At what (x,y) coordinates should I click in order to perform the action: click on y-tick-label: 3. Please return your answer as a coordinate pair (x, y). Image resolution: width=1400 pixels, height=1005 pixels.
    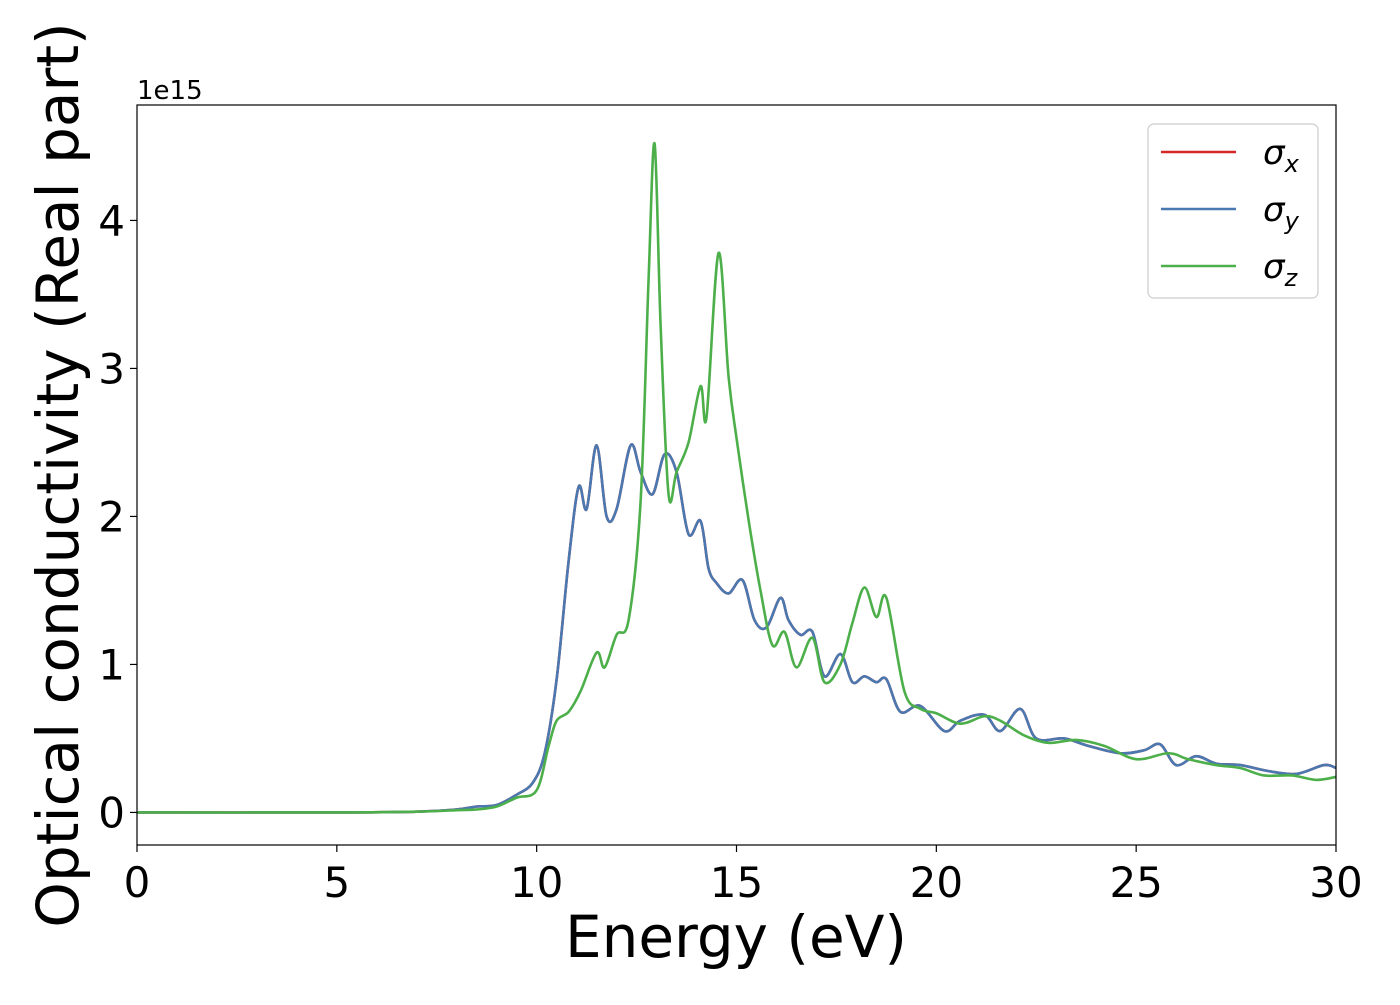
    Looking at the image, I should click on (111, 368).